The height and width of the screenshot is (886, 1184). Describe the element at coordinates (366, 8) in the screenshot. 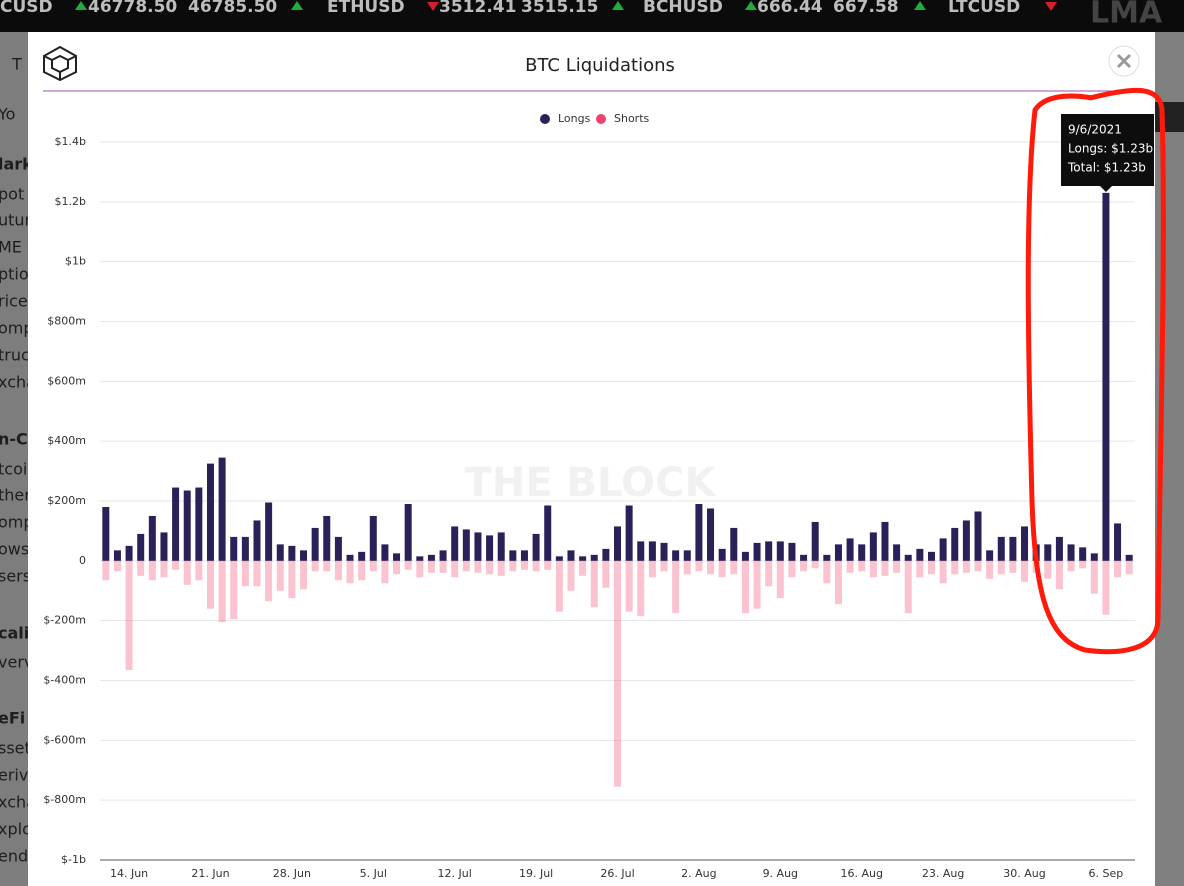

I see `ticker-symbol: ETHUSD` at that location.